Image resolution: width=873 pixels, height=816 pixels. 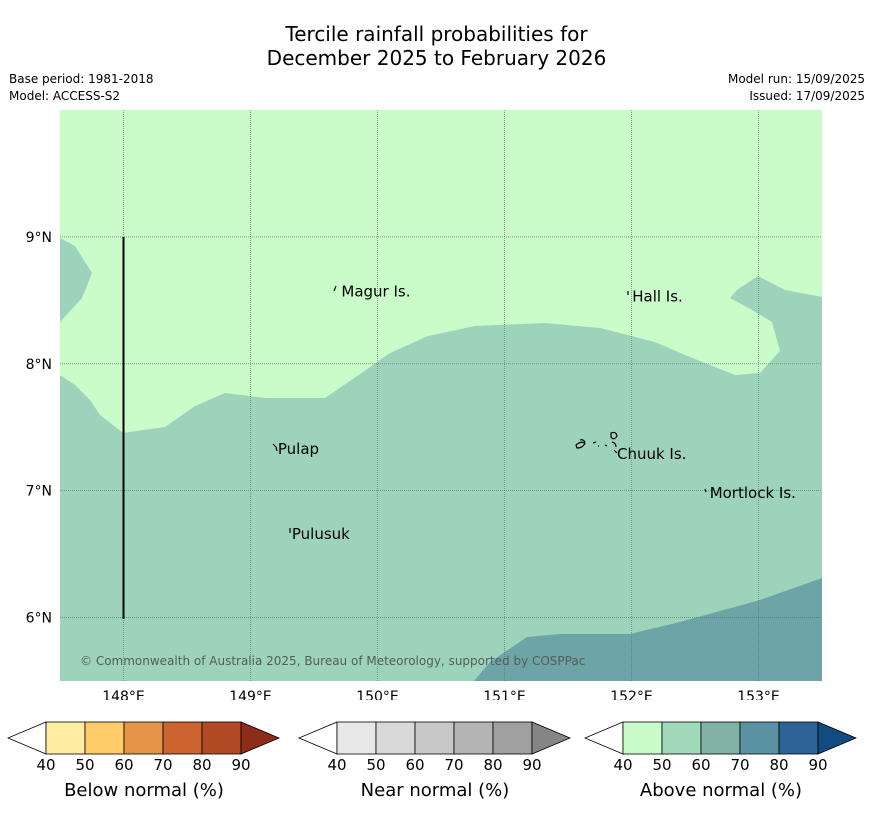 What do you see at coordinates (435, 790) in the screenshot?
I see `colorbar-near-label: Near normal (%)` at bounding box center [435, 790].